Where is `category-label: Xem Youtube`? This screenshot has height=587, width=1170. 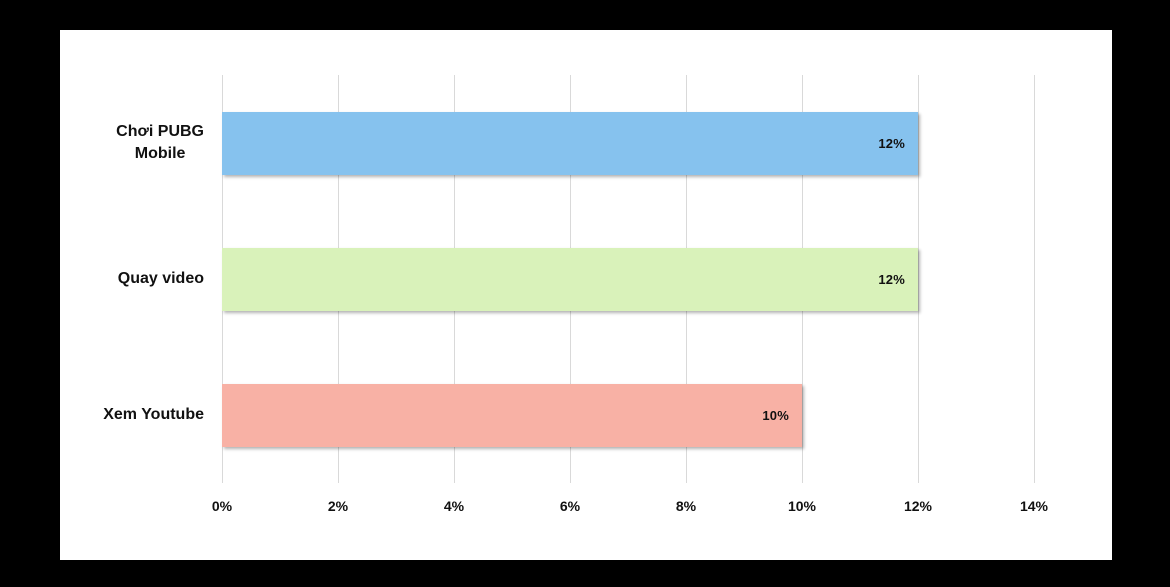 category-label: Xem Youtube is located at coordinates (153, 414).